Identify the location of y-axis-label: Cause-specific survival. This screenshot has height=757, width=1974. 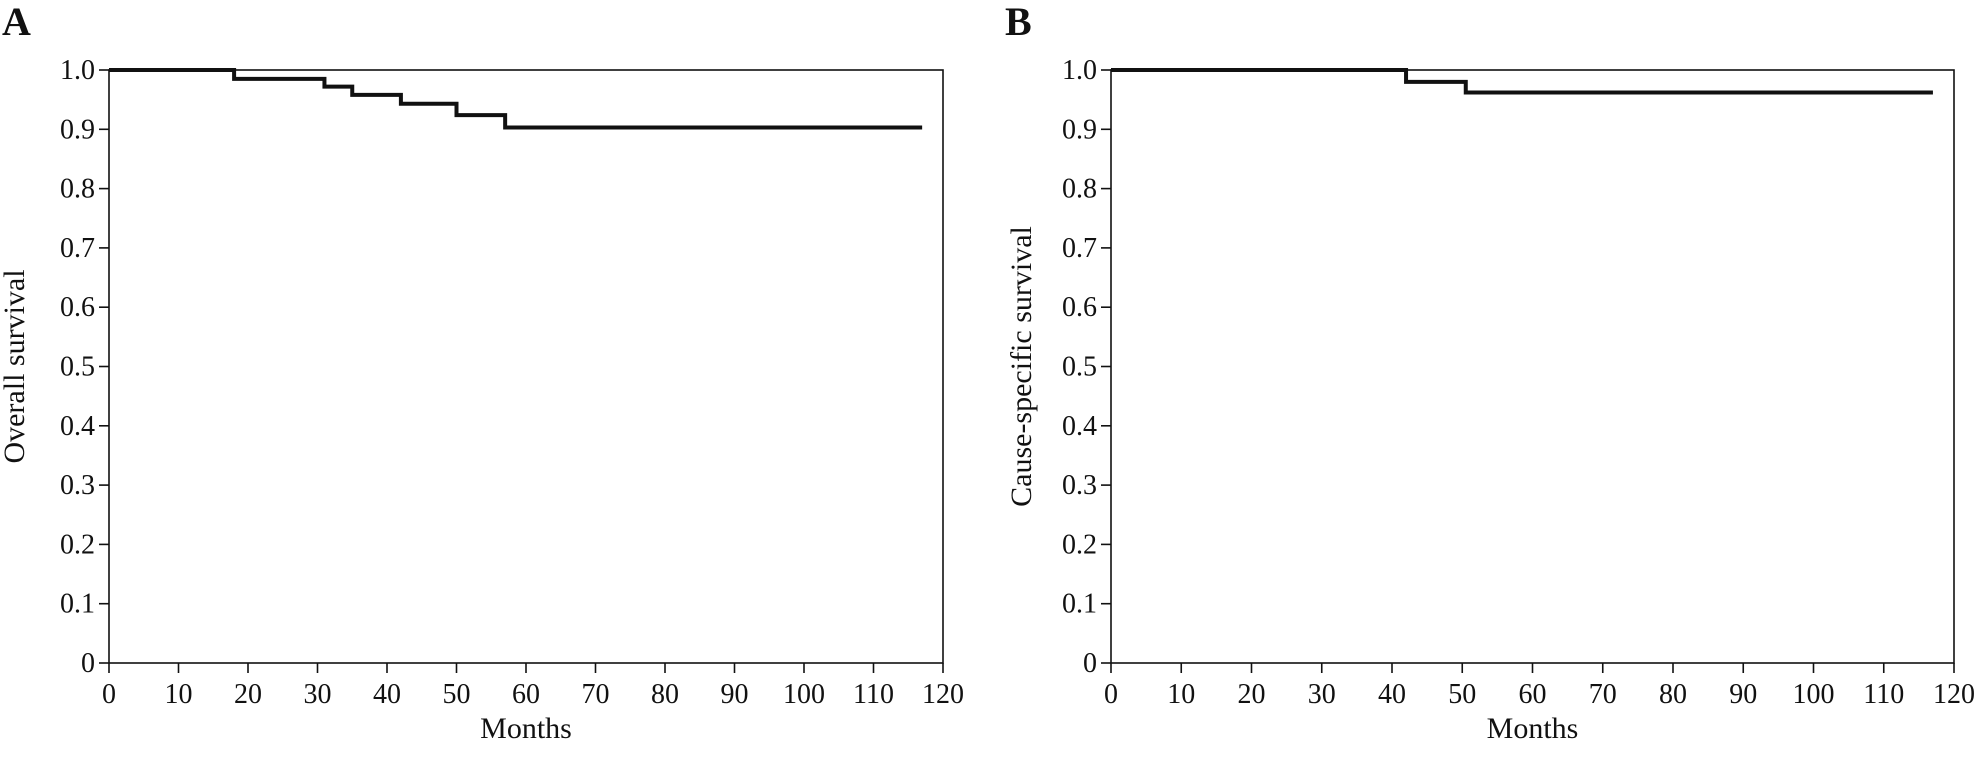
(1021, 366).